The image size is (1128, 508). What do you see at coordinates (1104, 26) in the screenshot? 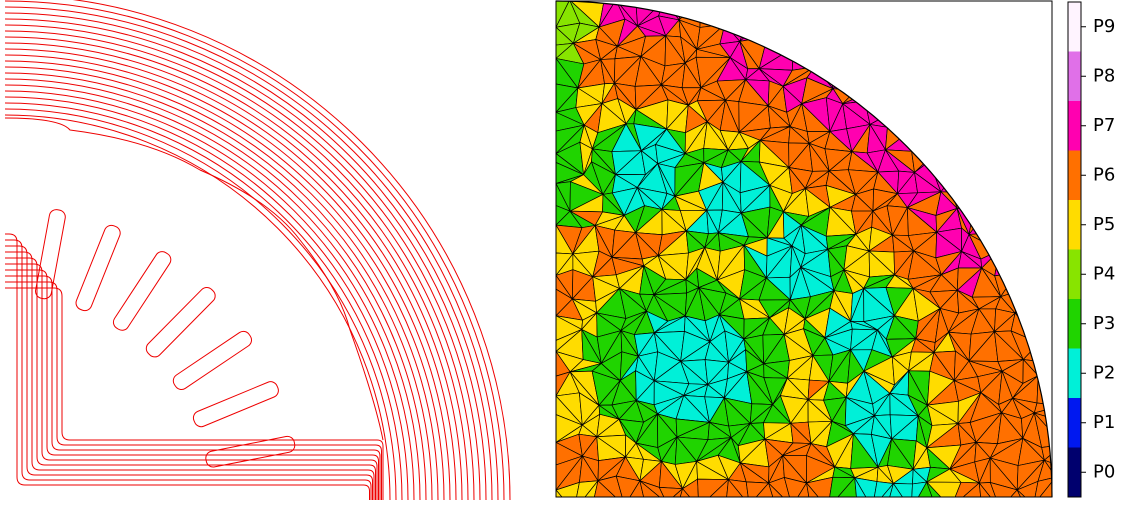
I see `colorbar-label: P9` at bounding box center [1104, 26].